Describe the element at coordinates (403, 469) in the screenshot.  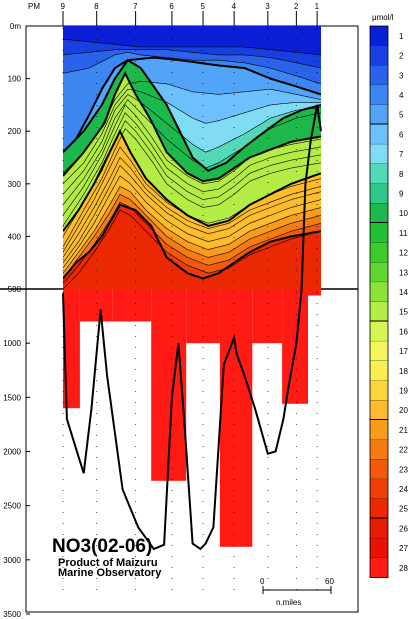
I see `colorbar-level-label: 23` at that location.